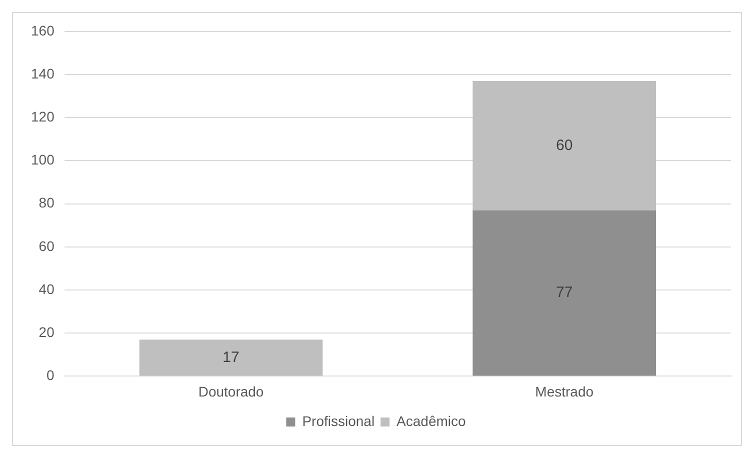 The image size is (752, 459). I want to click on y-tick-label: 60, so click(46, 246).